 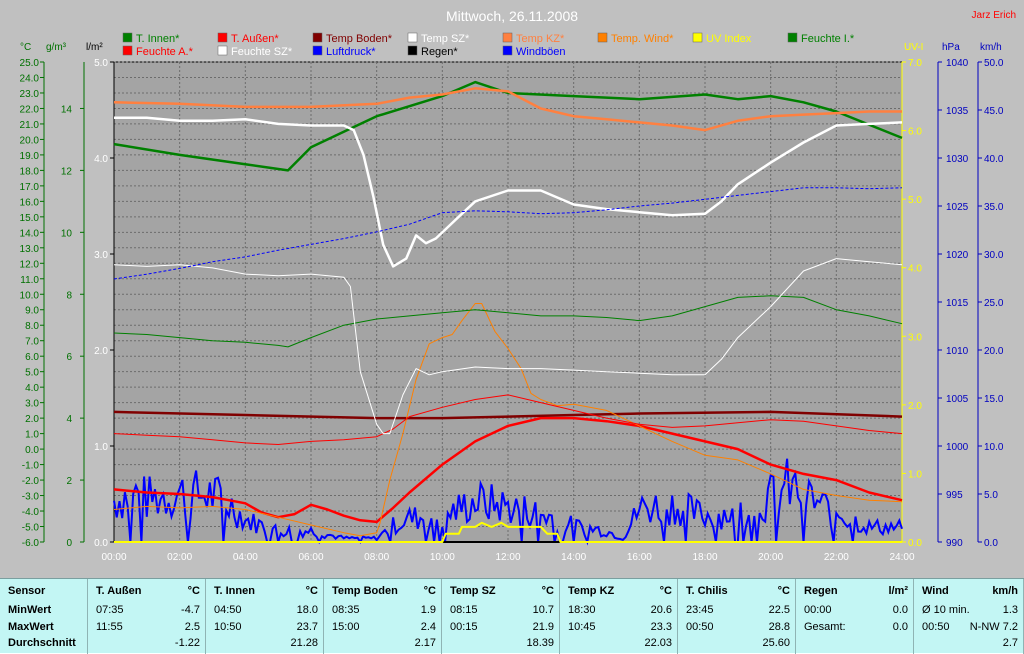 I want to click on uv-tick-label: 6.0, so click(x=915, y=132).